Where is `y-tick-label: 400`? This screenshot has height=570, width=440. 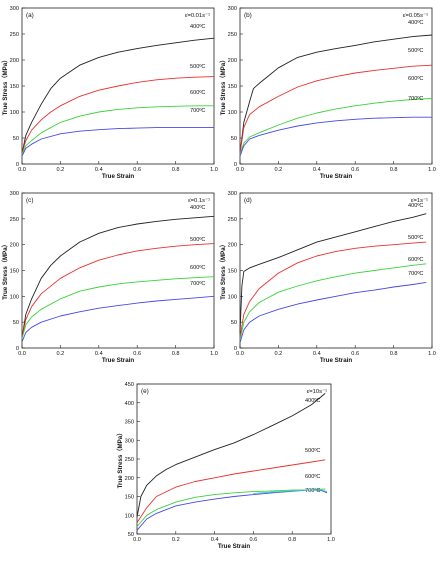
y-tick-label: 400 is located at coordinates (129, 404).